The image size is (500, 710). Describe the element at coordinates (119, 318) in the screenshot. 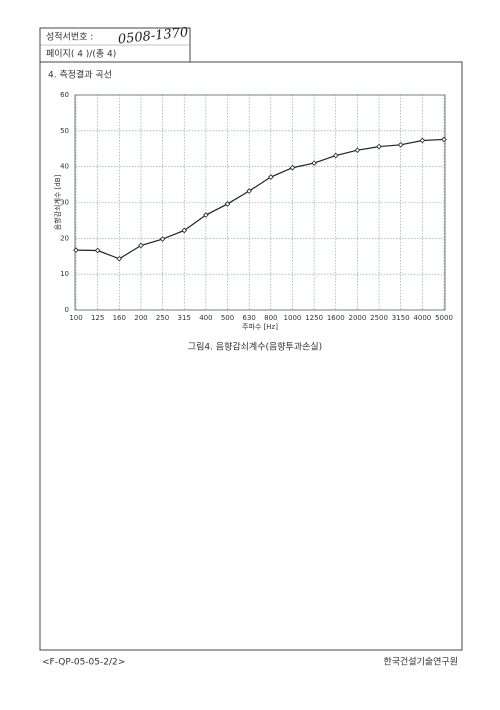

I see `x-tick-label: 160` at that location.